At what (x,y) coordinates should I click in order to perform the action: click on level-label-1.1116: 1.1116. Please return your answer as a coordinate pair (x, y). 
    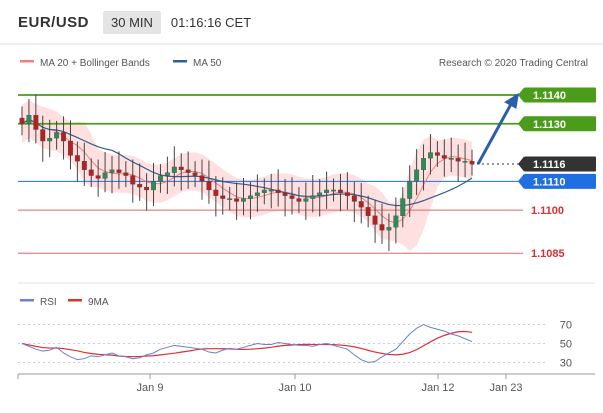
    Looking at the image, I should click on (549, 165).